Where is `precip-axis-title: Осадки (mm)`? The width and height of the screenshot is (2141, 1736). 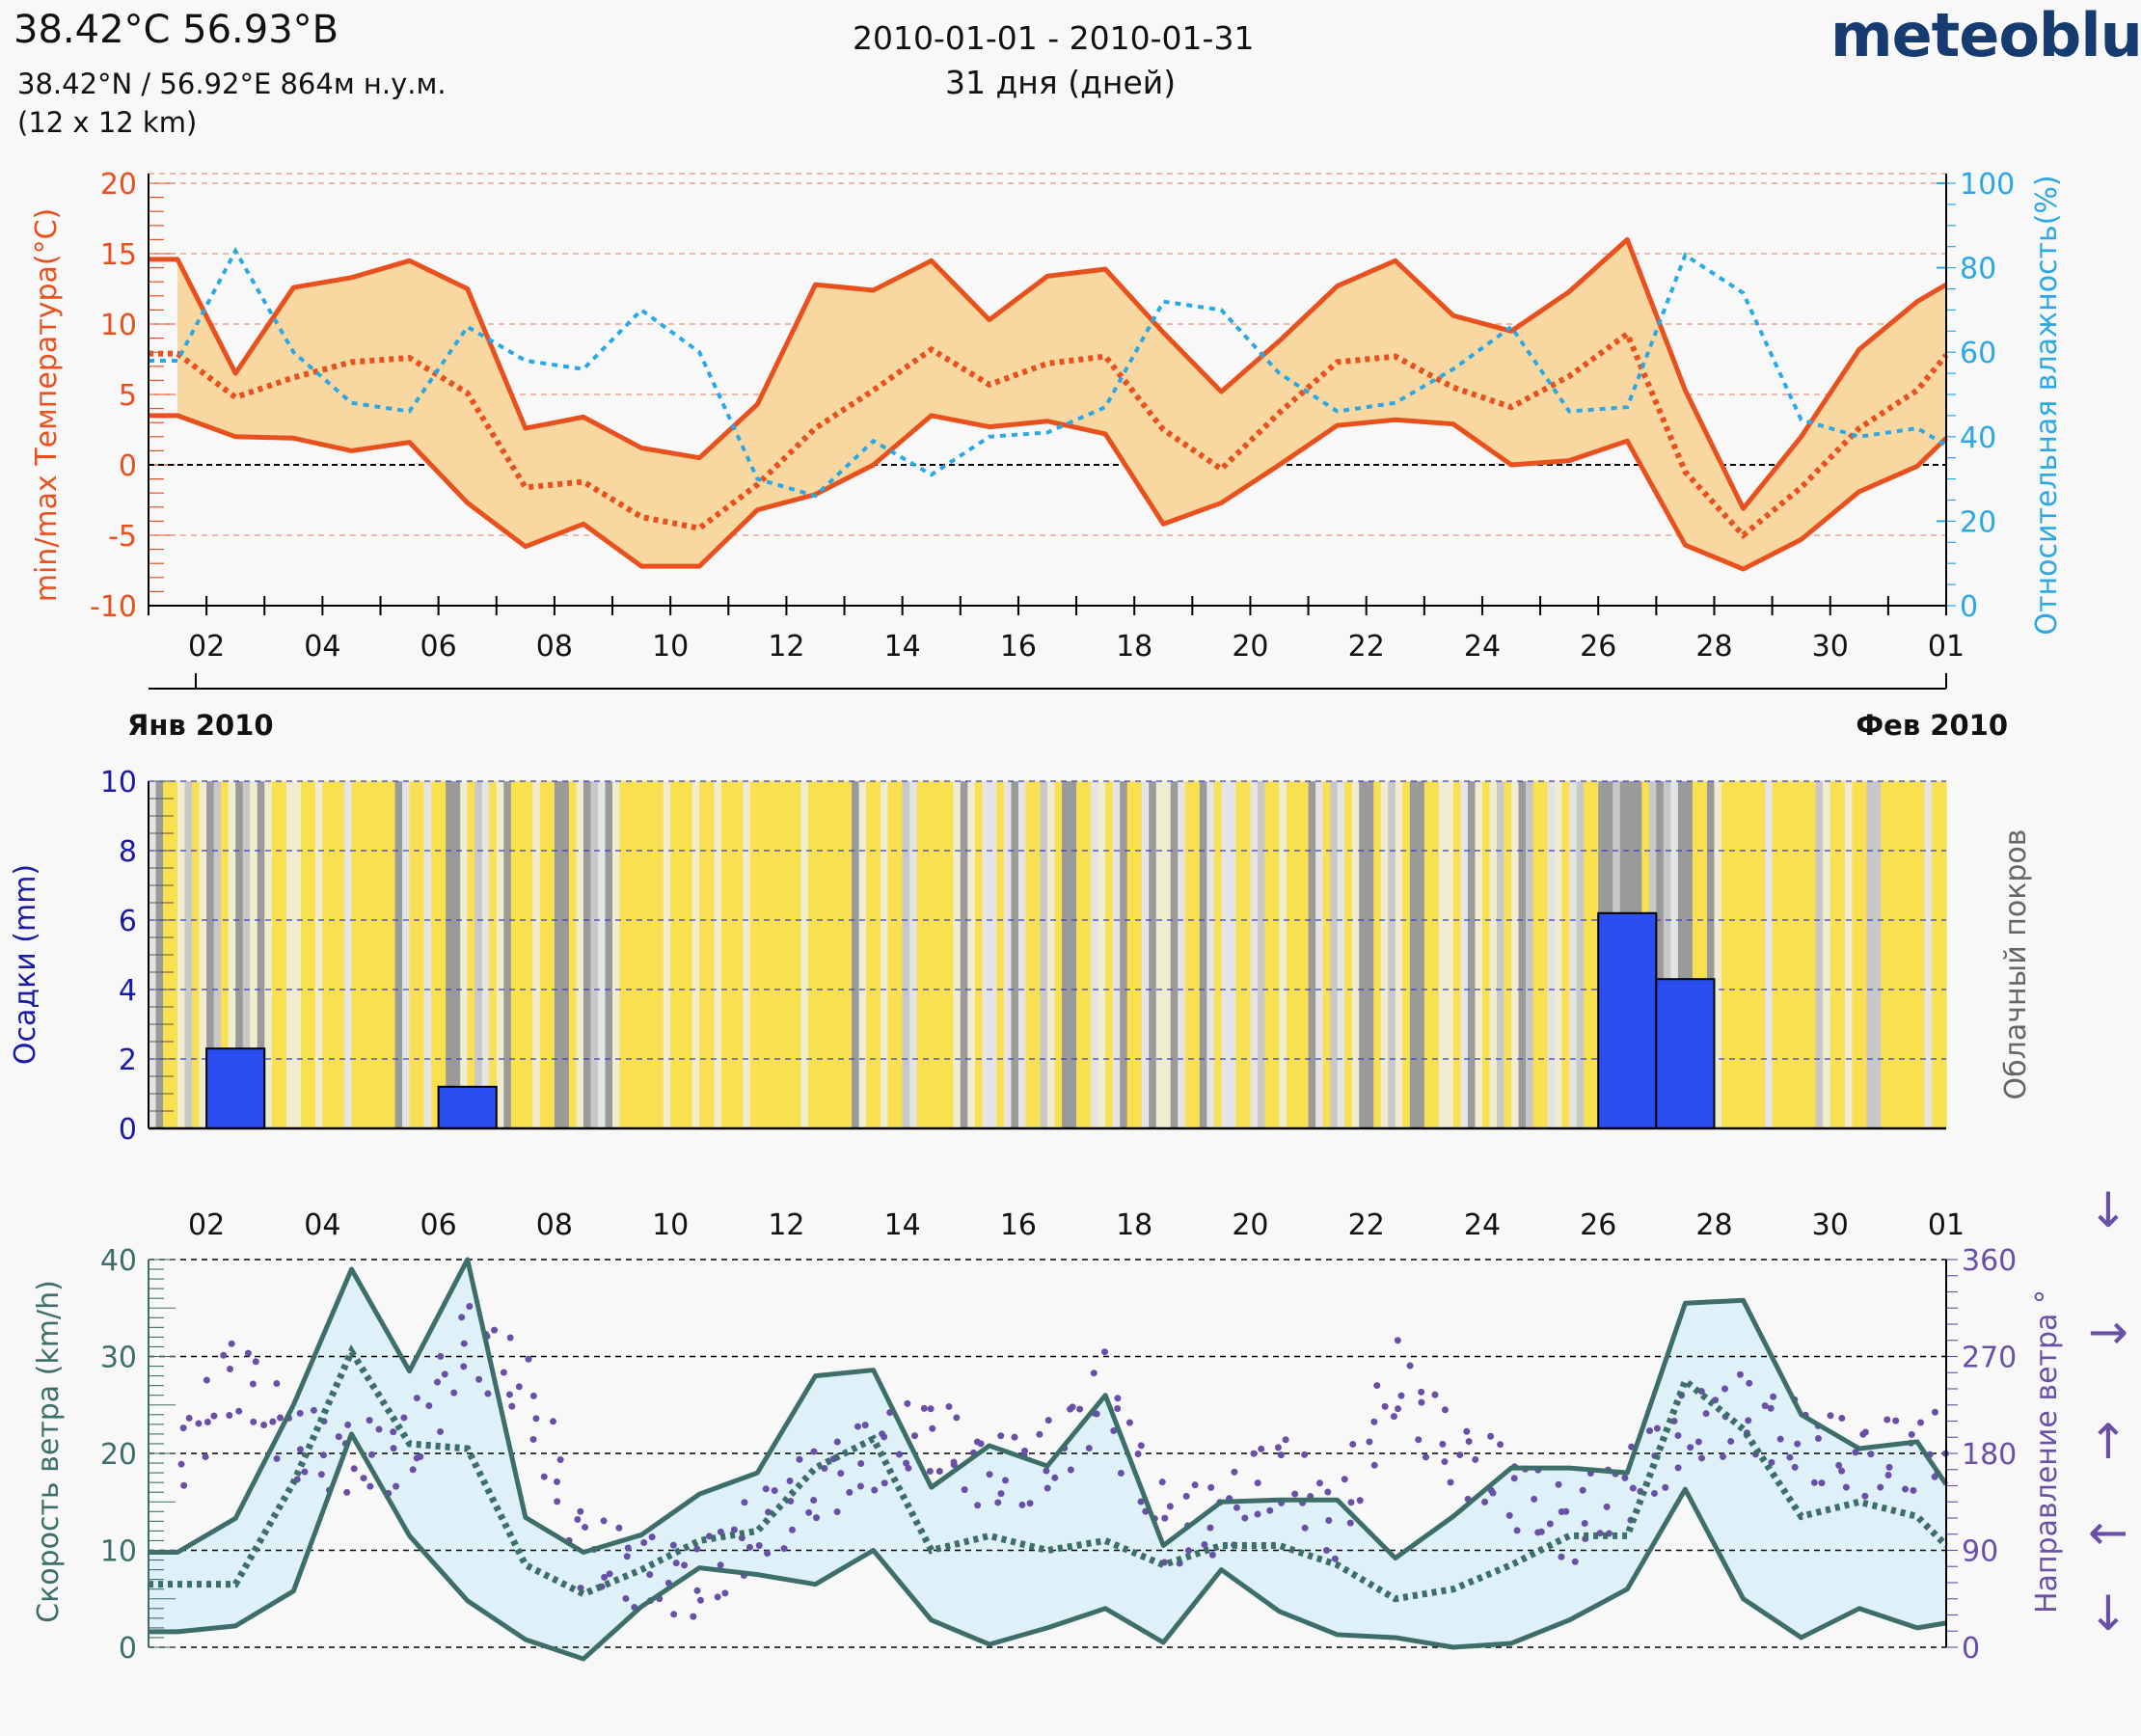
precip-axis-title: Осадки (mm) is located at coordinates (25, 964).